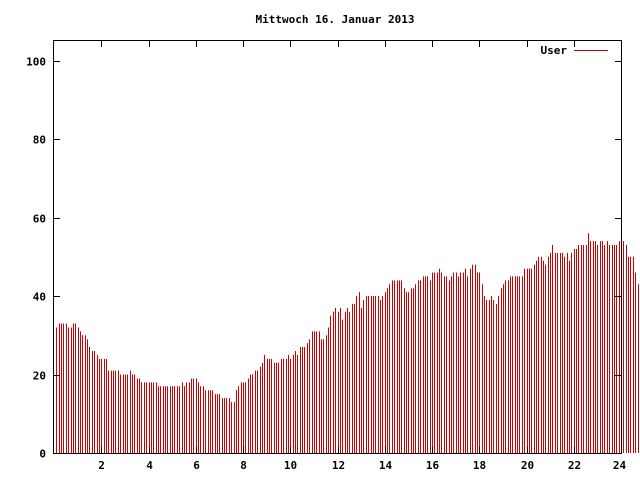 The width and height of the screenshot is (640, 480). What do you see at coordinates (243, 465) in the screenshot?
I see `x-tick-label: 8` at bounding box center [243, 465].